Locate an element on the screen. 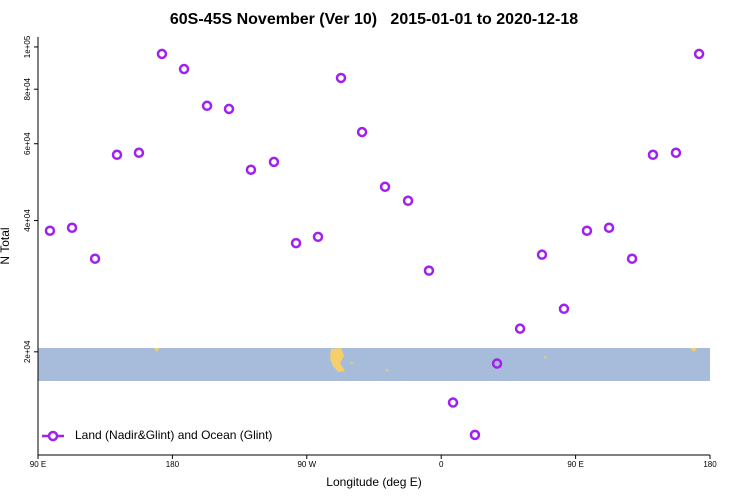 The width and height of the screenshot is (750, 500). ocean-band is located at coordinates (374, 364).